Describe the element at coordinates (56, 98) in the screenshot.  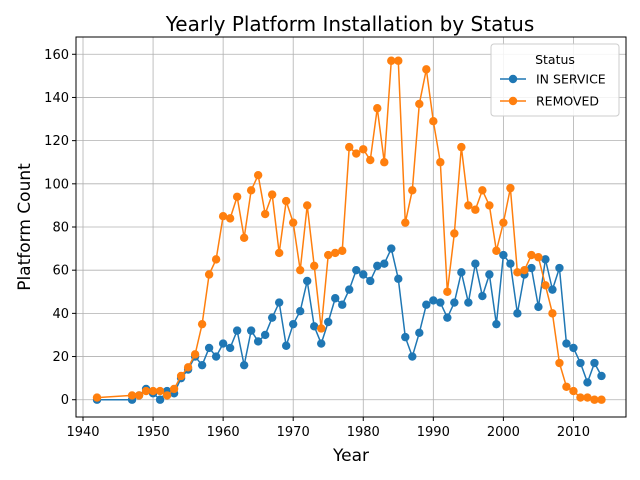
I see `y-tick-label: 140` at that location.